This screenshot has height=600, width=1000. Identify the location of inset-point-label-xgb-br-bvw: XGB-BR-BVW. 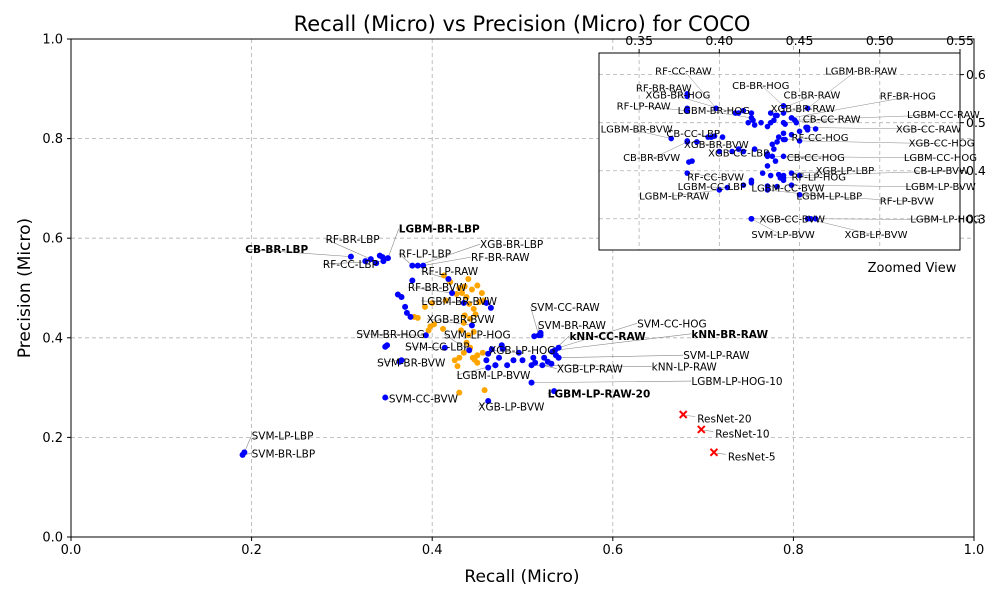
(716, 145).